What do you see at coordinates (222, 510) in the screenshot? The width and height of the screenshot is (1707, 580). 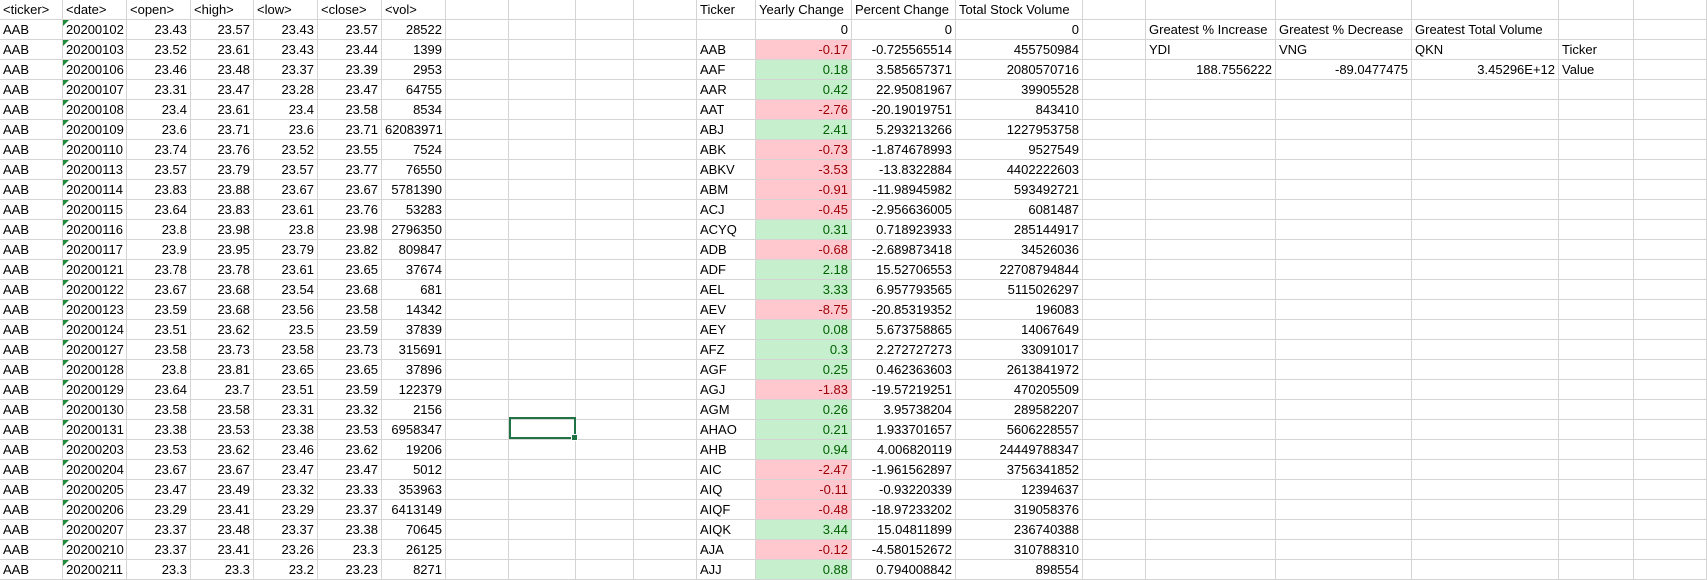 I see `data-cell: 23.41` at bounding box center [222, 510].